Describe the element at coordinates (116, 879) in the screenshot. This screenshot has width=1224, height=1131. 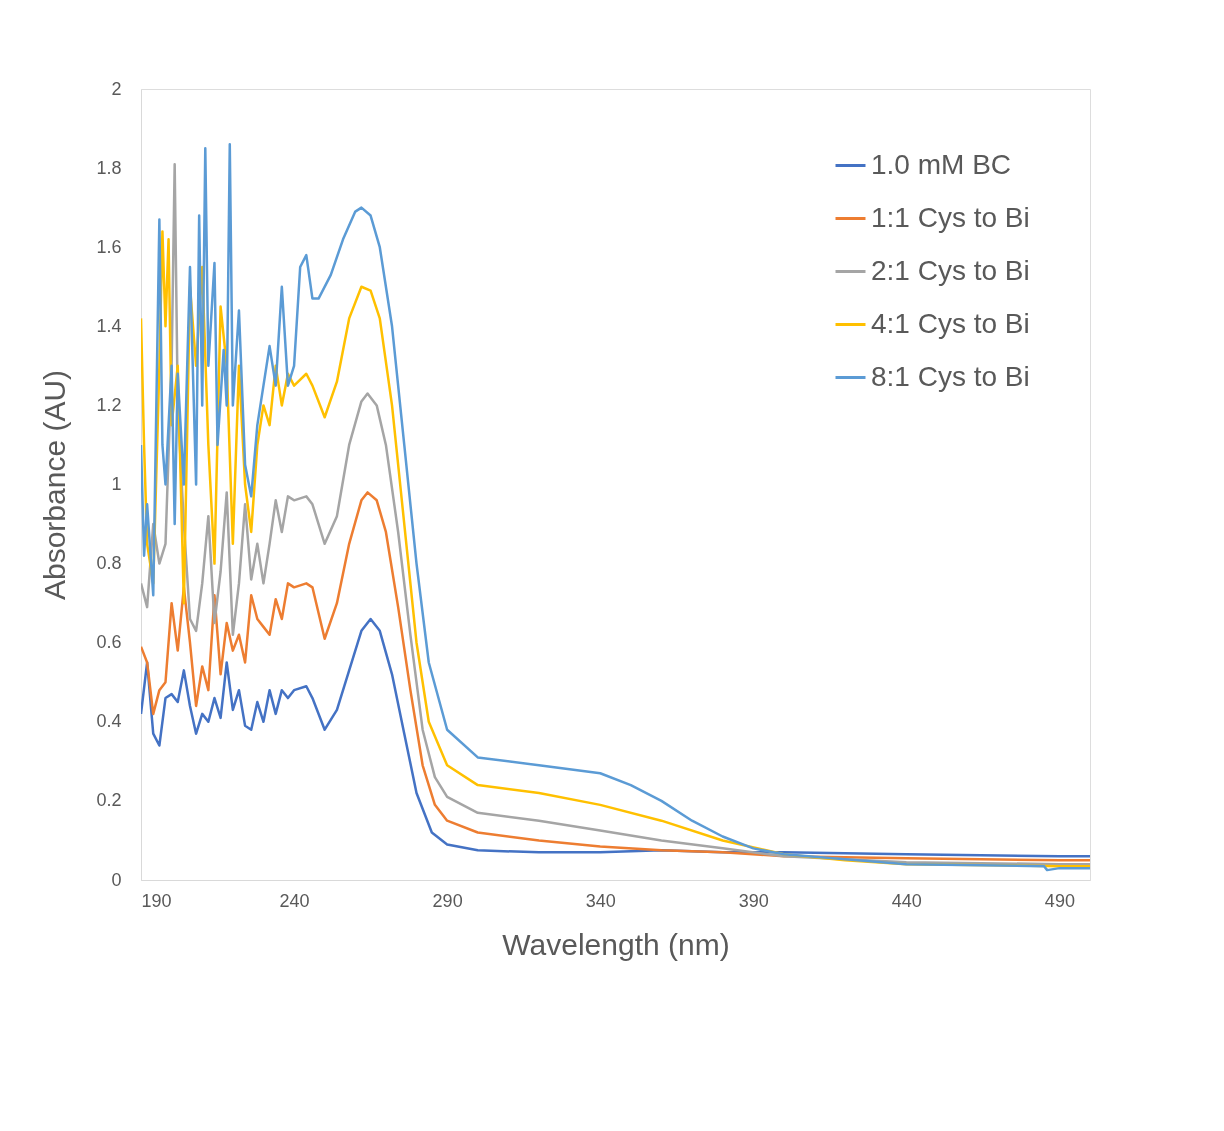
I see `y-tick-label: 0` at that location.